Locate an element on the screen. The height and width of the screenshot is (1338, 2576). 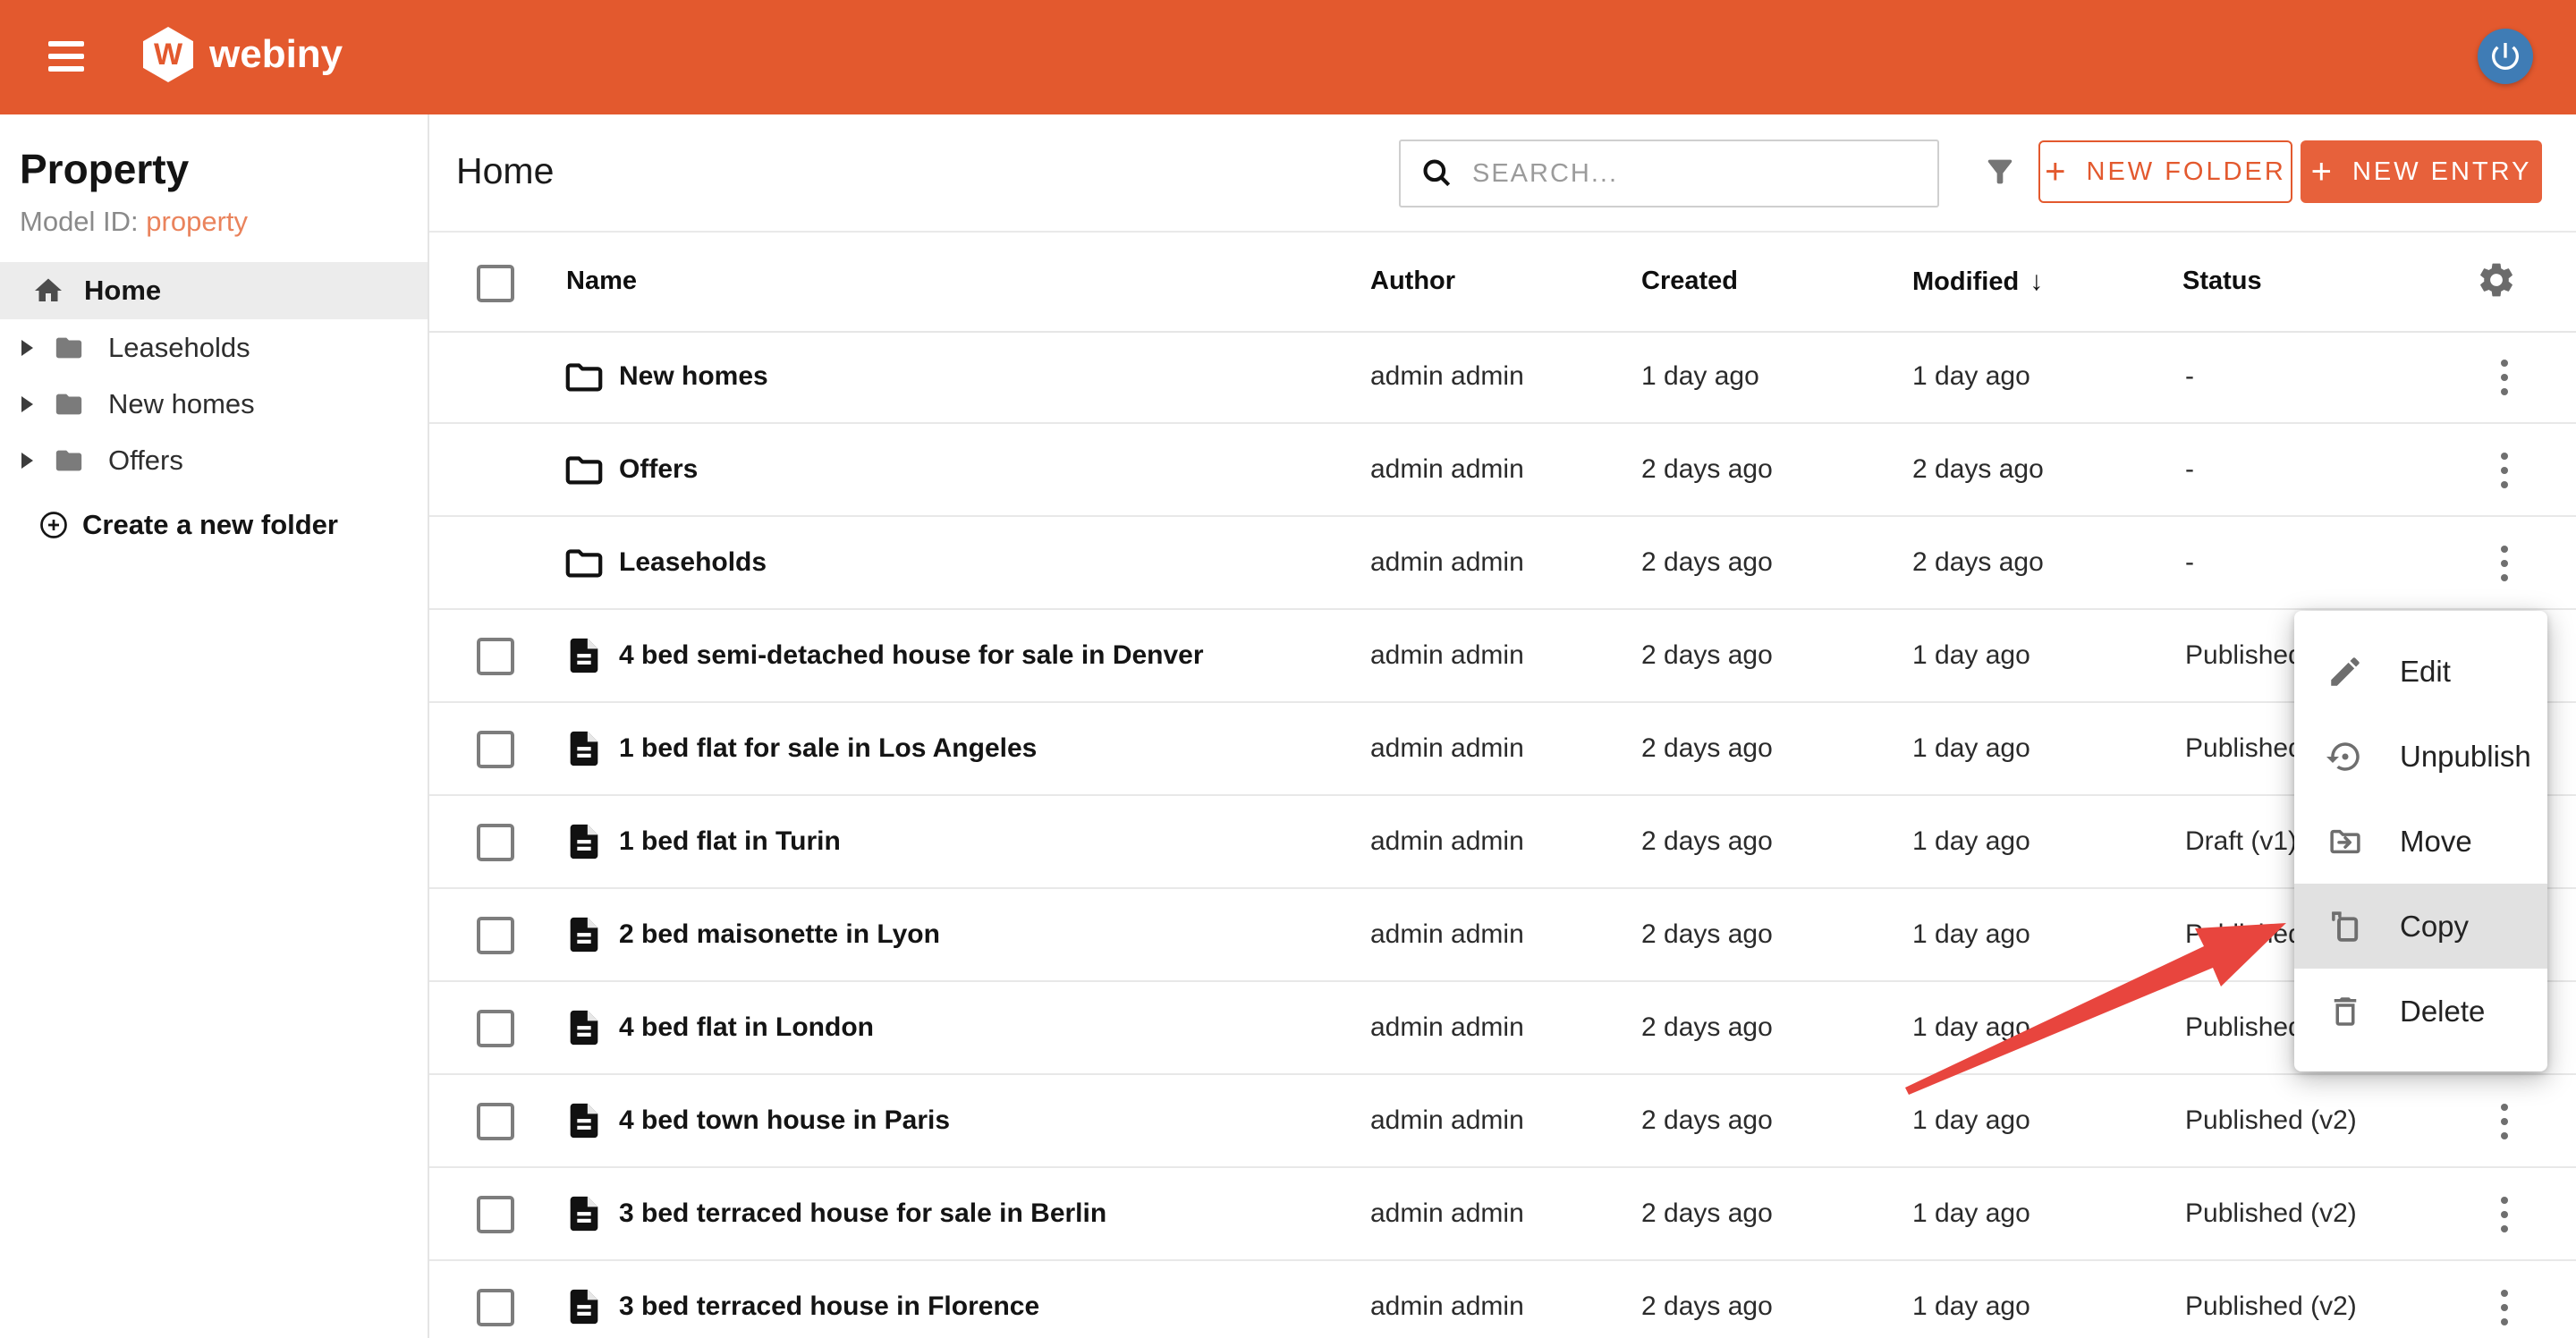
sidebar-folder-leaseholds: Leaseholds is located at coordinates (214, 347).